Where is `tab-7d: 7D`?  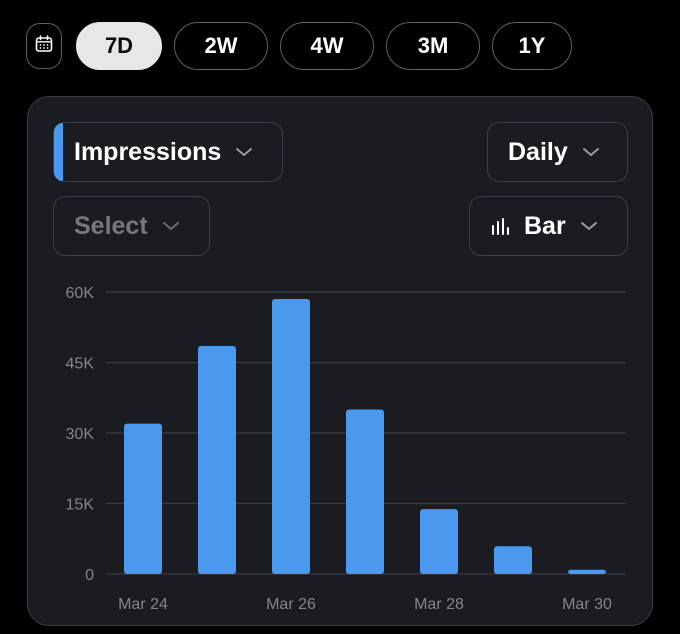 tab-7d: 7D is located at coordinates (119, 46).